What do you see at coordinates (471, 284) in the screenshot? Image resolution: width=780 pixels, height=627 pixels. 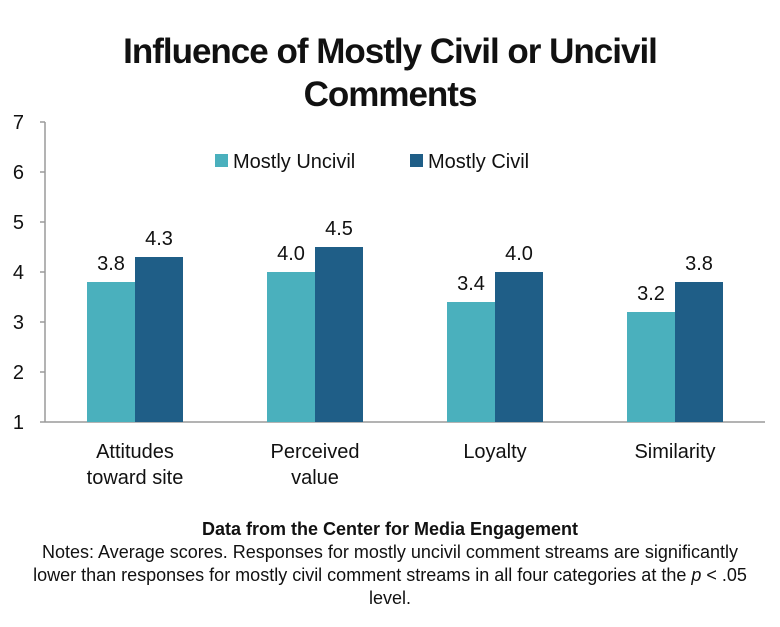 I see `bar-value-label: 3.4` at bounding box center [471, 284].